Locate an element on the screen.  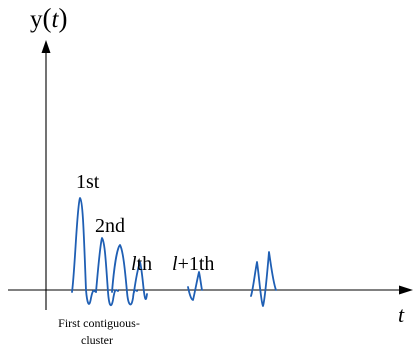
pulse-l-plus-1th is located at coordinates (195, 286).